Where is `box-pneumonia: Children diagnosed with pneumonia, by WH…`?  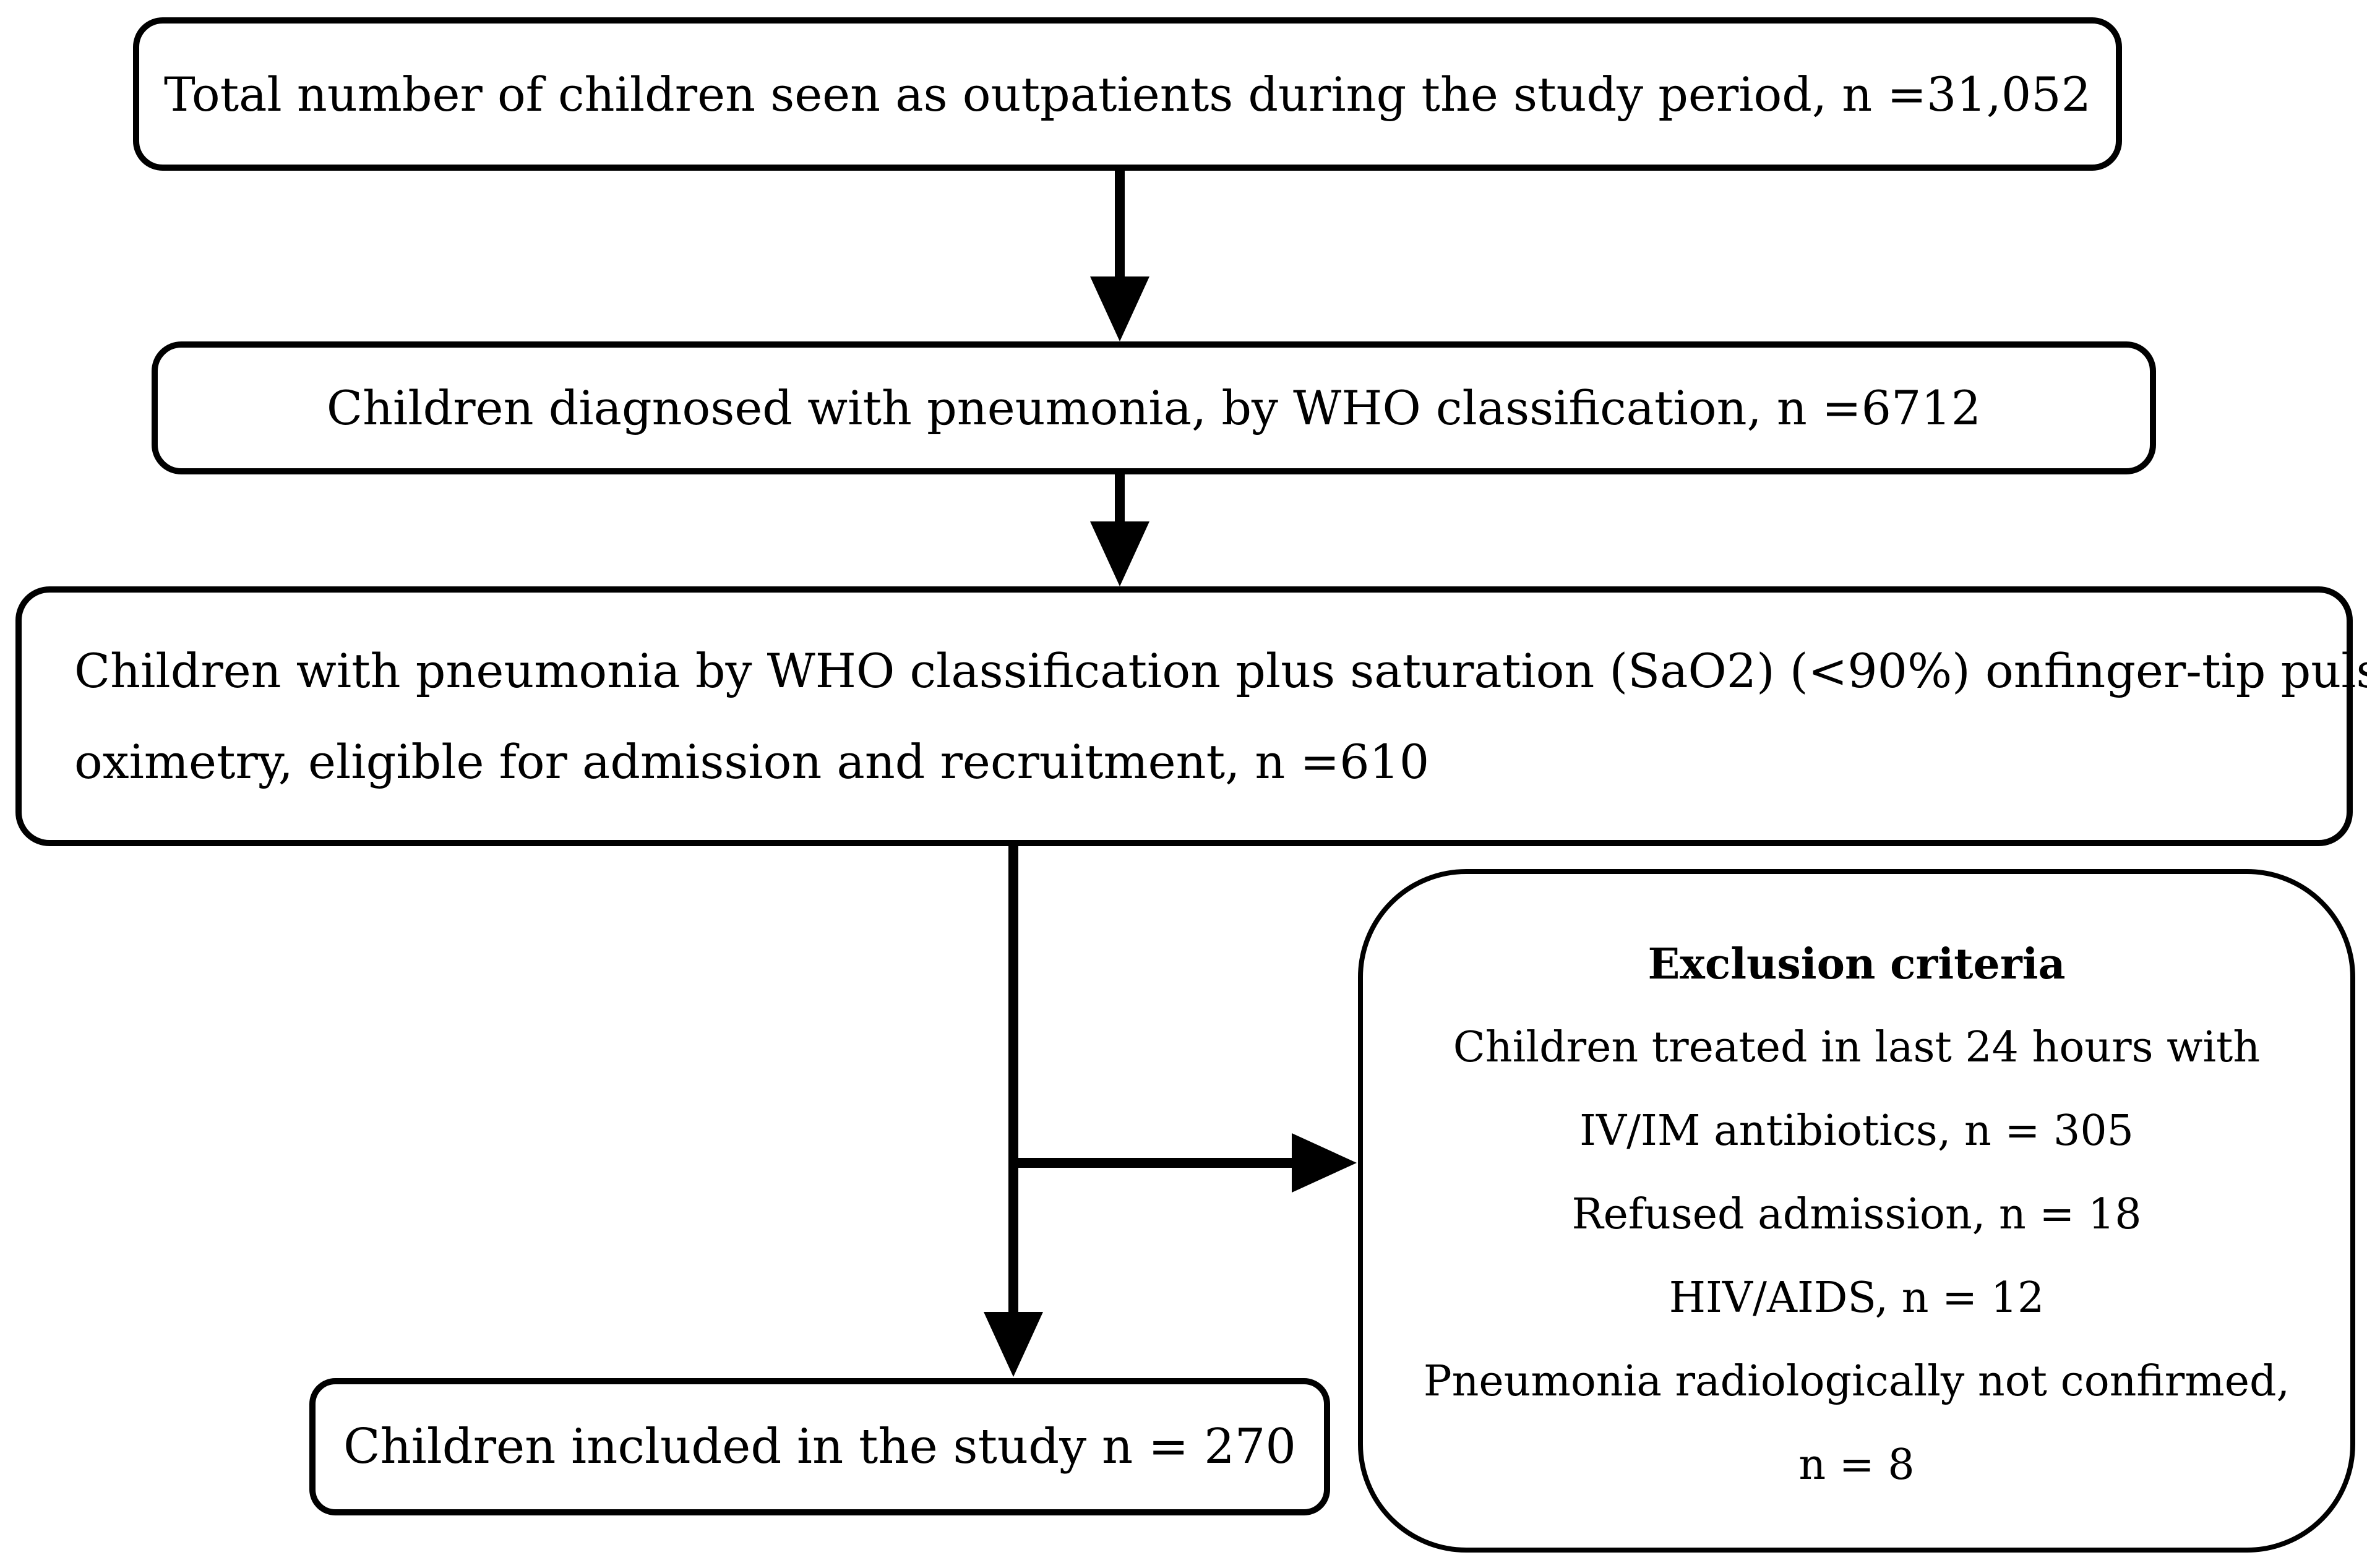
box-pneumonia: Children diagnosed with pneumonia, by WH… is located at coordinates (1154, 407).